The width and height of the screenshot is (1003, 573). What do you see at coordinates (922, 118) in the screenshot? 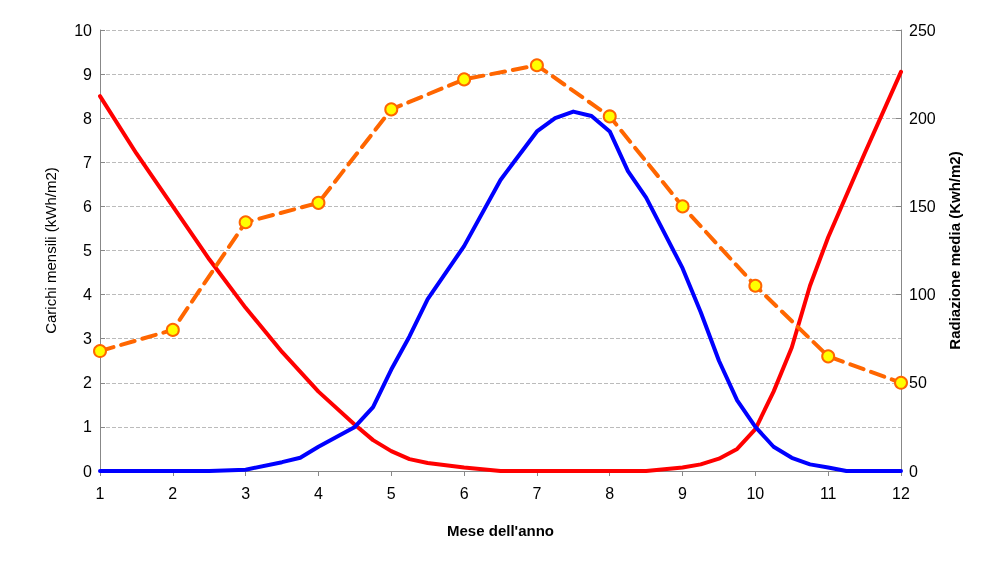
I see `y2-tick-label: 200` at bounding box center [922, 118].